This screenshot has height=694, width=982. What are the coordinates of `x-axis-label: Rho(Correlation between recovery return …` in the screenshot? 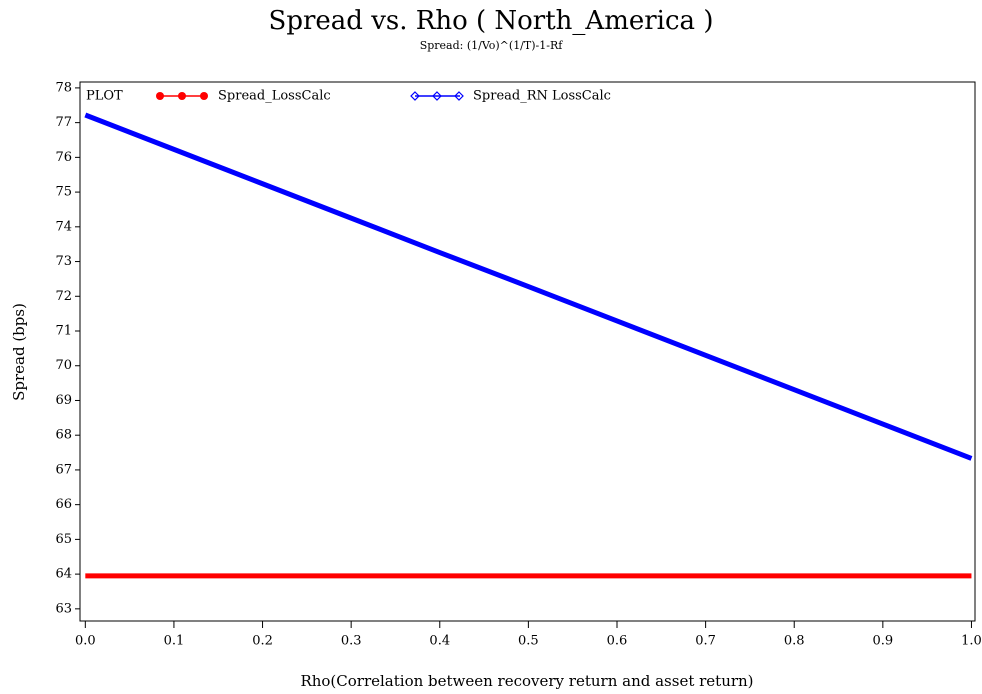 It's located at (526, 681).